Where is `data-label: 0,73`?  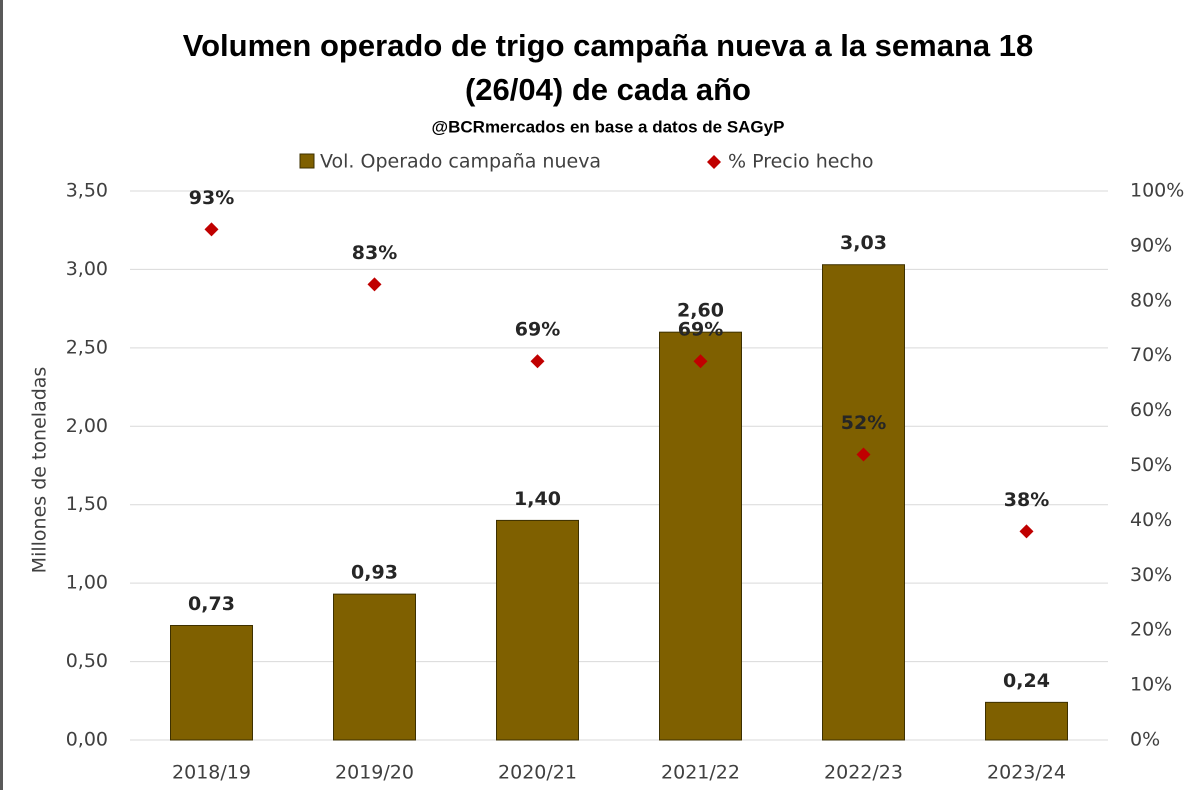 data-label: 0,73 is located at coordinates (211, 604).